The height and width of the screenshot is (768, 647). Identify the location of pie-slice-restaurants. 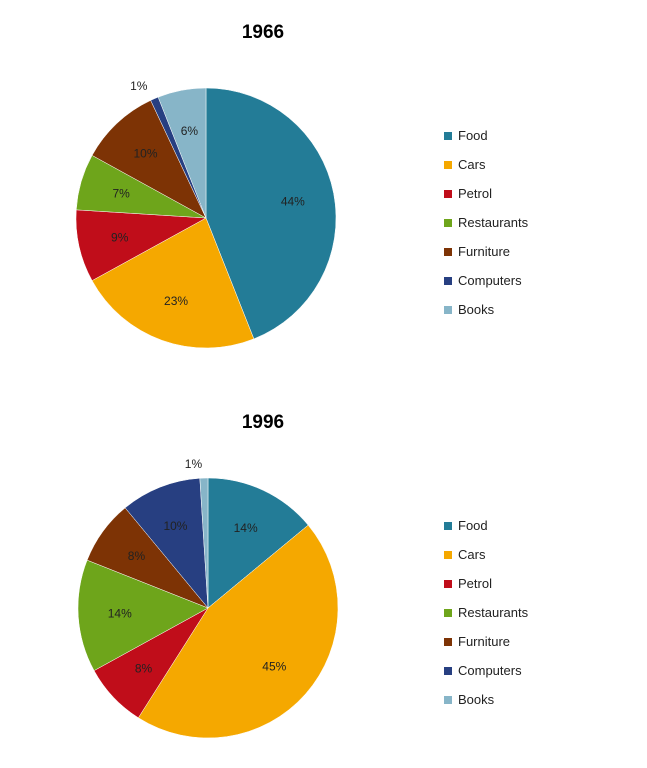
(143, 615).